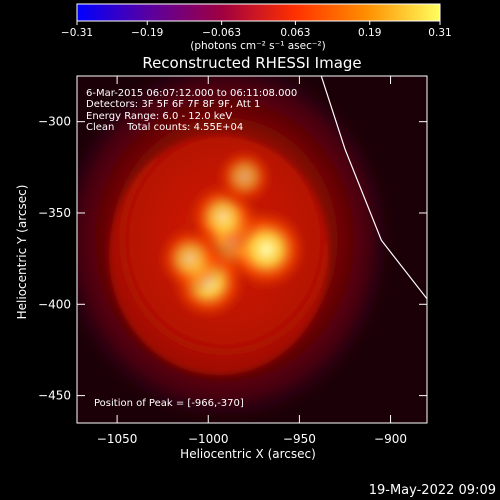 The width and height of the screenshot is (500, 500). I want to click on colorbar-ticks: −0.31 −0.19 −0.063 0.063 0.19 0.31, so click(256, 30).